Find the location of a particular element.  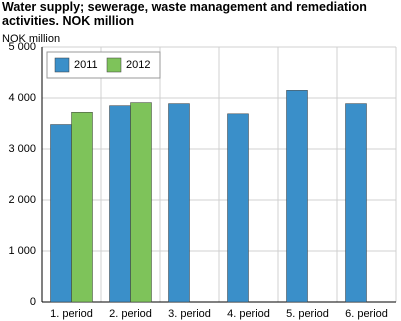

y-tick-label: 4 000 is located at coordinates (22, 98).